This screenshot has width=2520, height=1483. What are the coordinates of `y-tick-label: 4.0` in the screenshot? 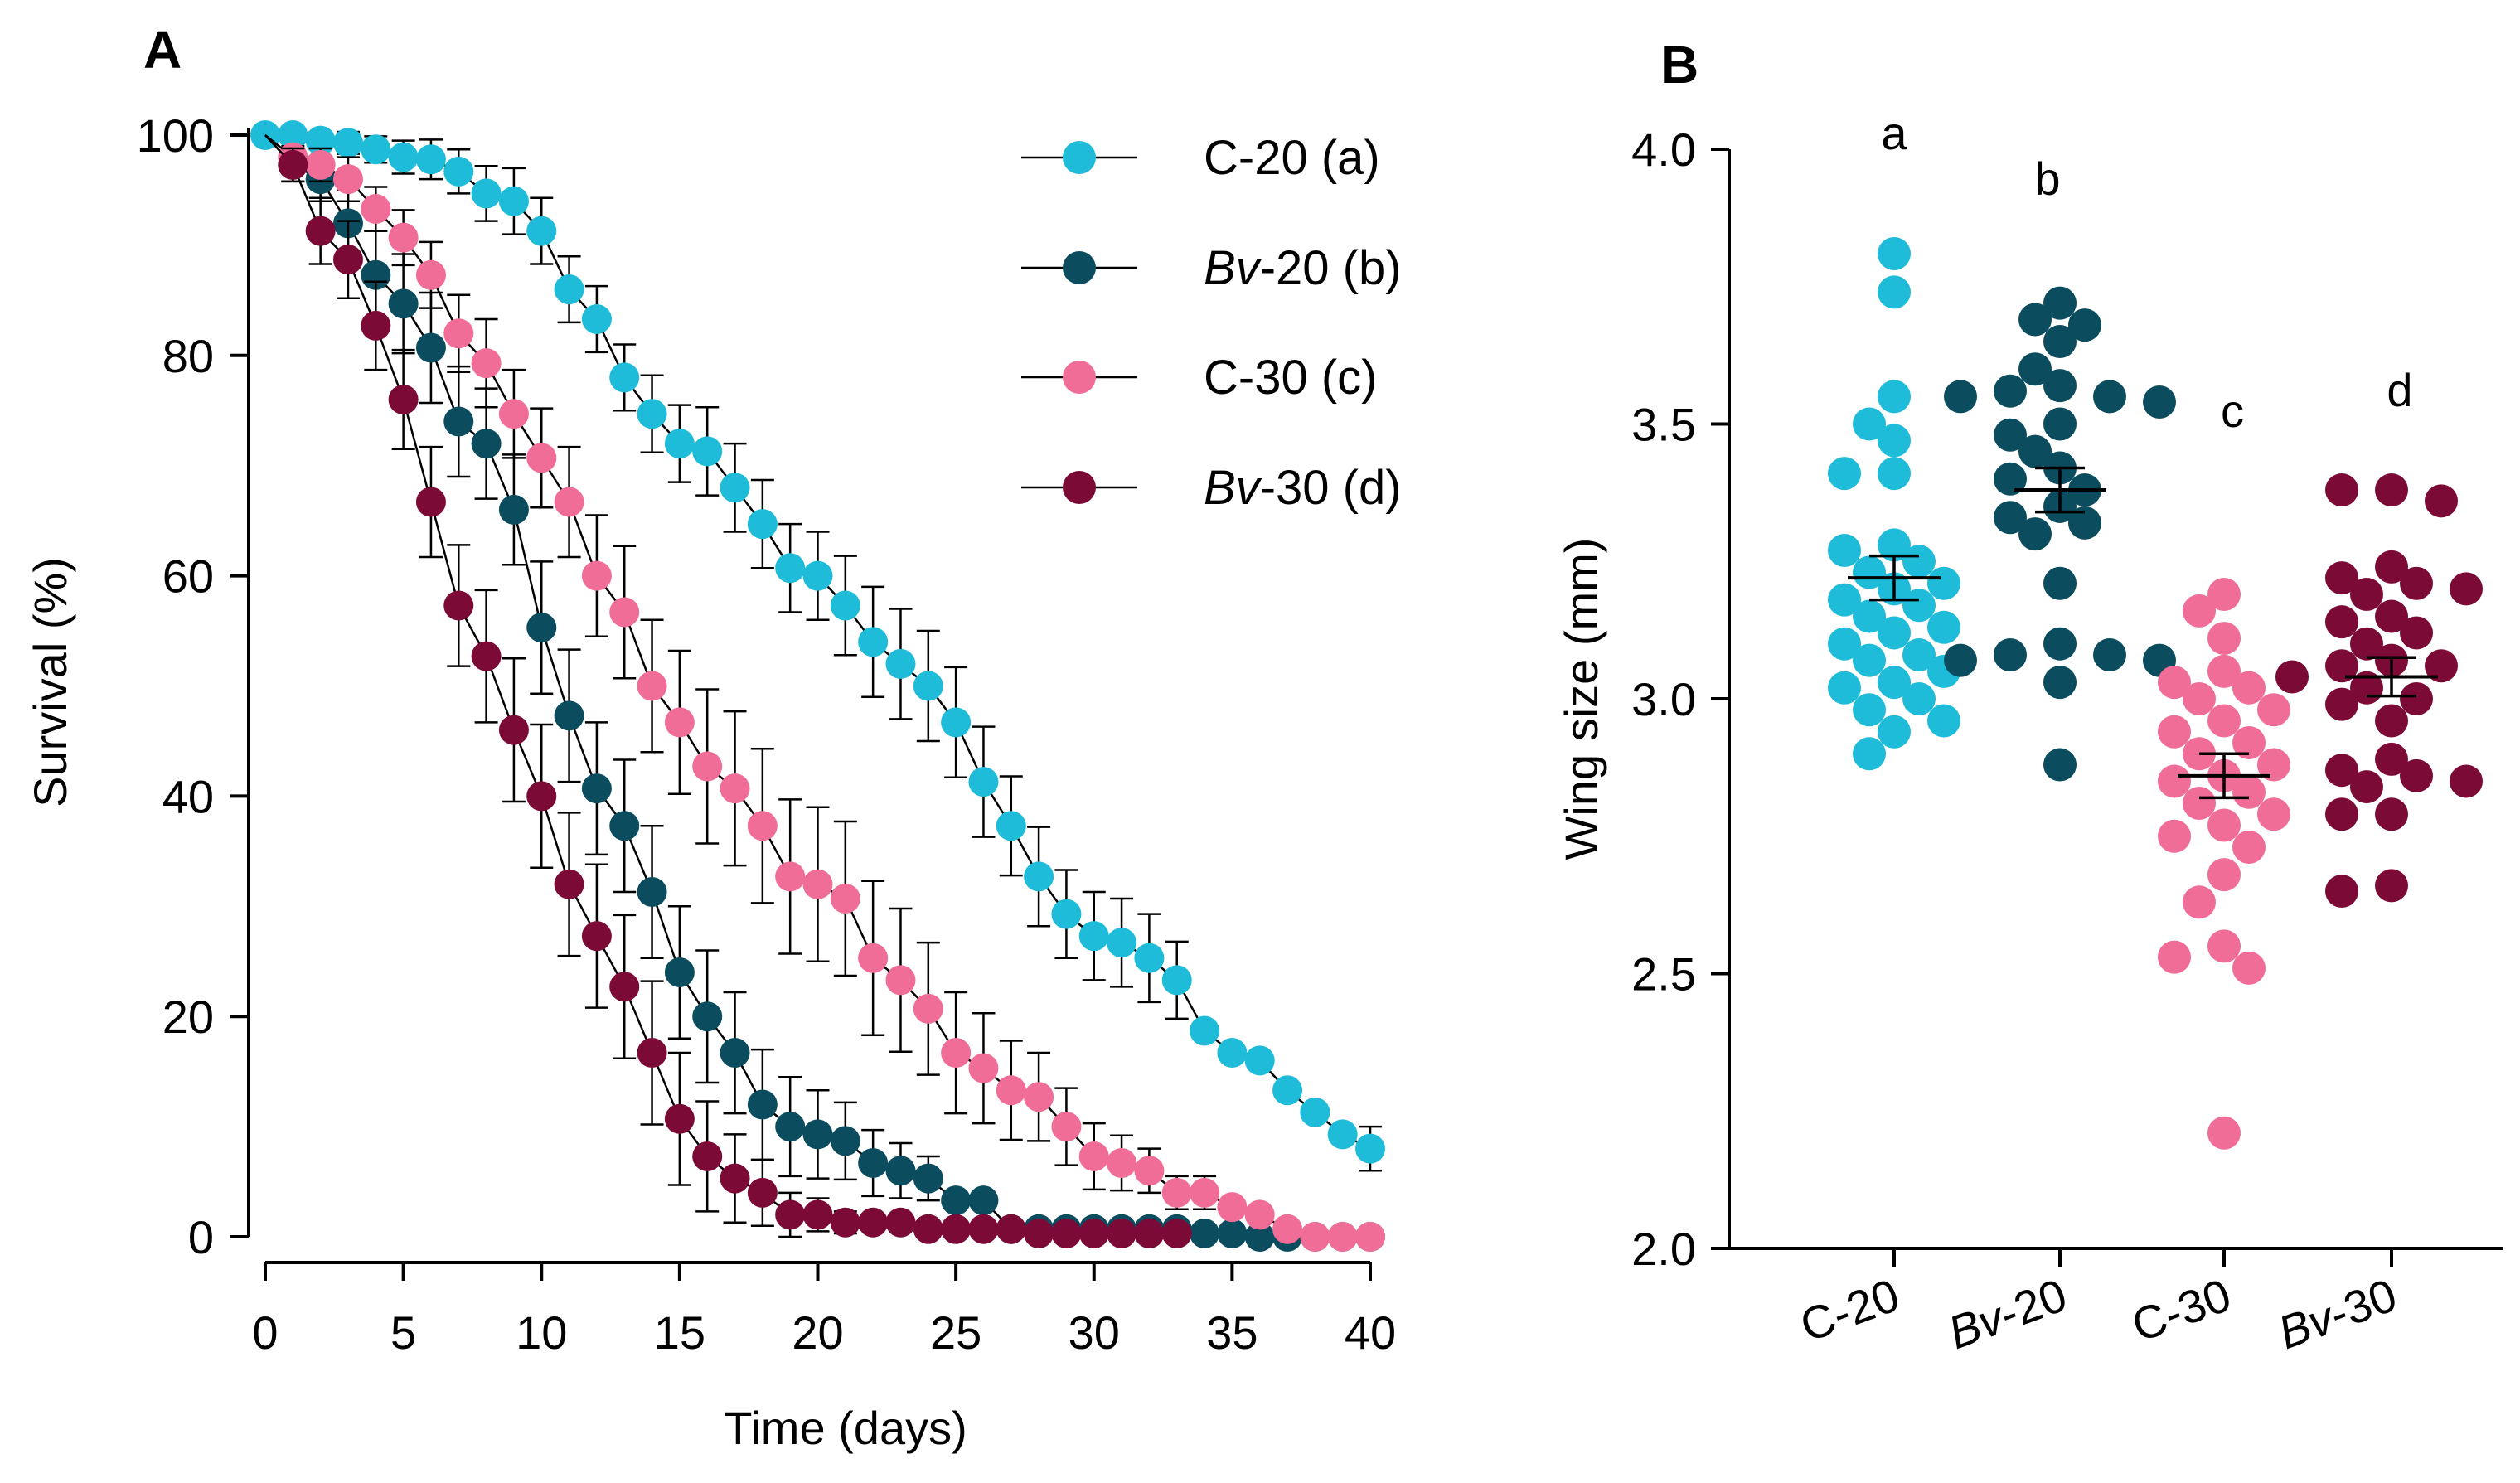 It's located at (1663, 150).